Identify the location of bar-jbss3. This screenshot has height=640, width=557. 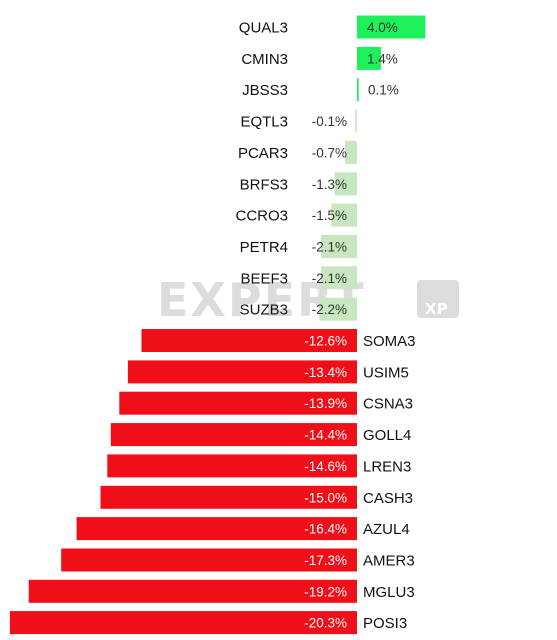
(358, 90).